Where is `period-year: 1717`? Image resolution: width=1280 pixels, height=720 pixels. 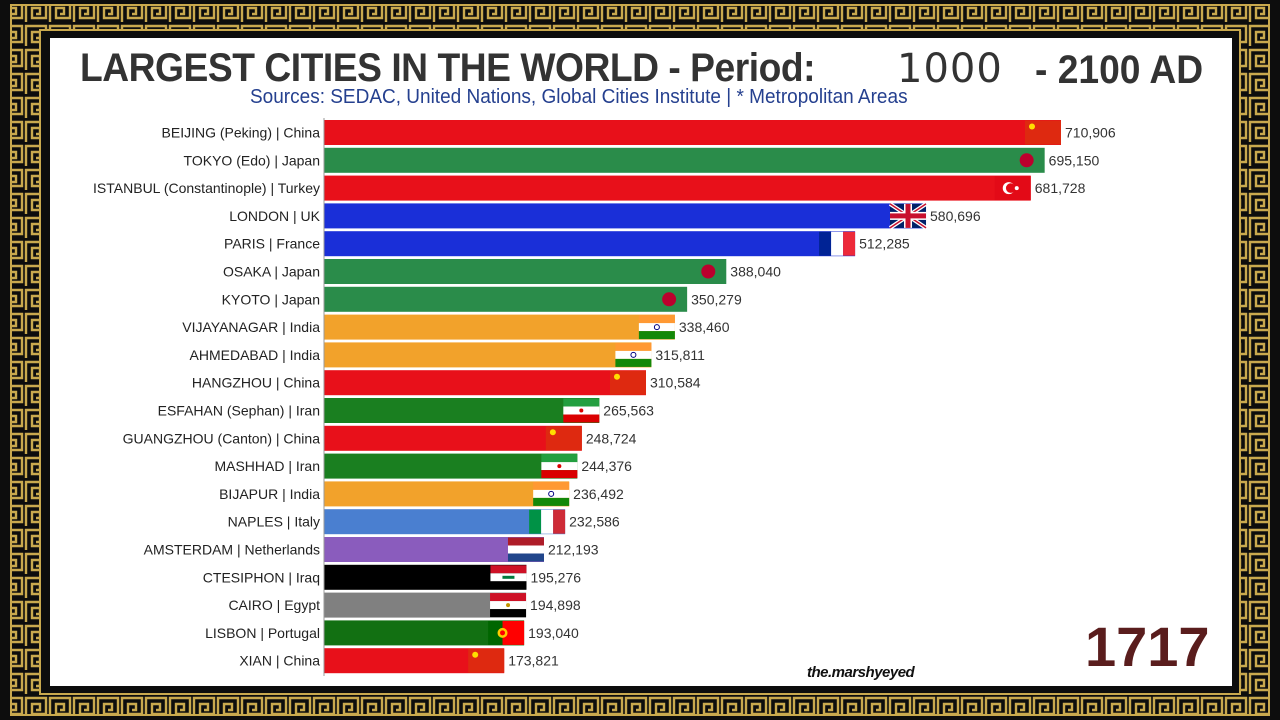 period-year: 1717 is located at coordinates (1147, 646).